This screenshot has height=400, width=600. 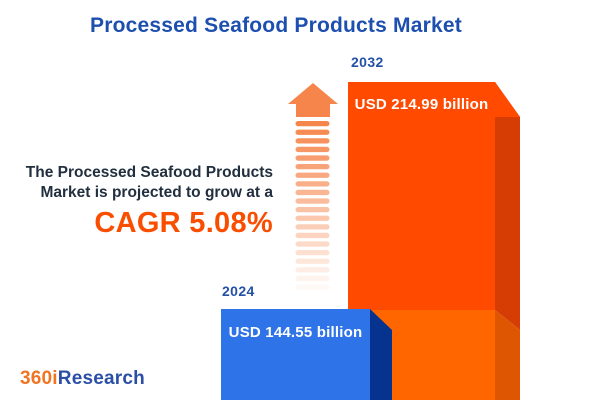 I want to click on brand-logo: 360iResearch, so click(x=82, y=379).